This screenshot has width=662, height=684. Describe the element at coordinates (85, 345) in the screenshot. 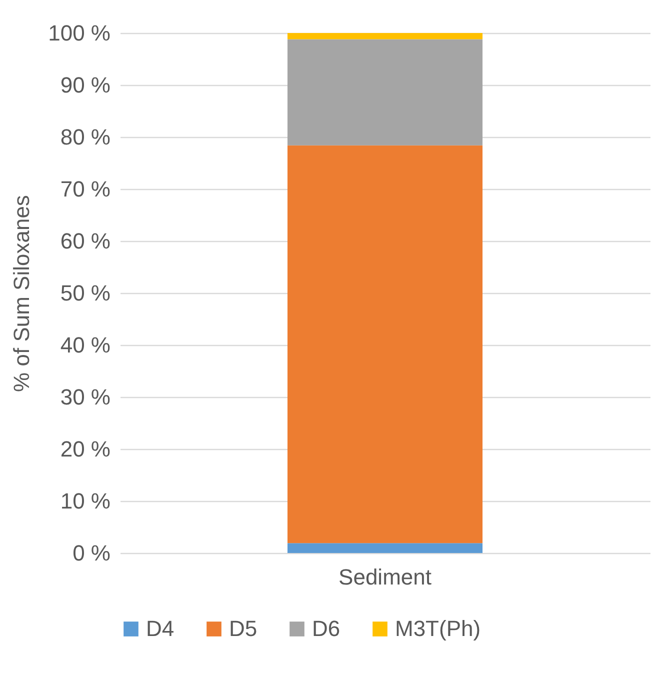

I see `y-tick-label: 40 %` at that location.